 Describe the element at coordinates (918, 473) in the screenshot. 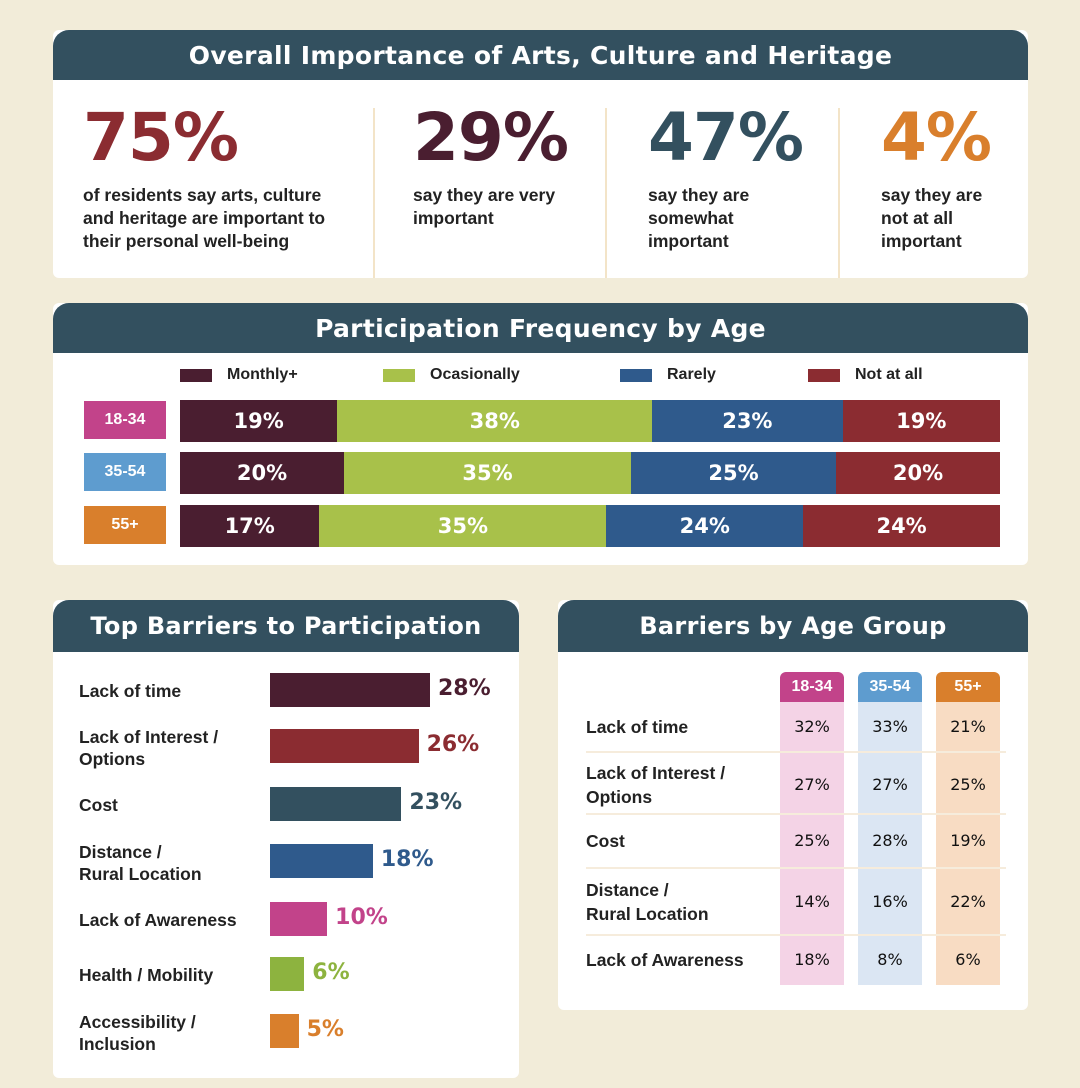

I see `bar-segment-not-at-all: 20%` at that location.